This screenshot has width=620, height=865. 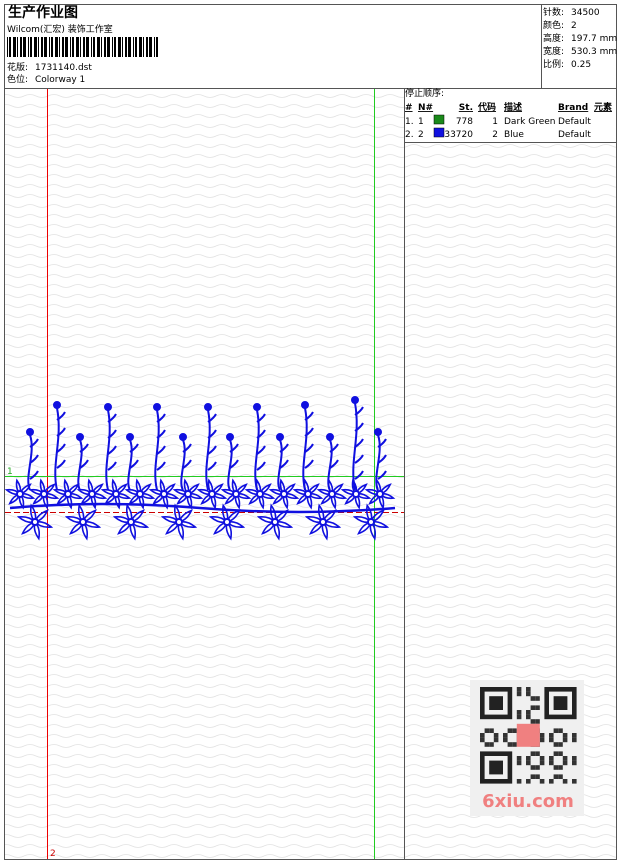 I want to click on embroidery, so click(x=200, y=468).